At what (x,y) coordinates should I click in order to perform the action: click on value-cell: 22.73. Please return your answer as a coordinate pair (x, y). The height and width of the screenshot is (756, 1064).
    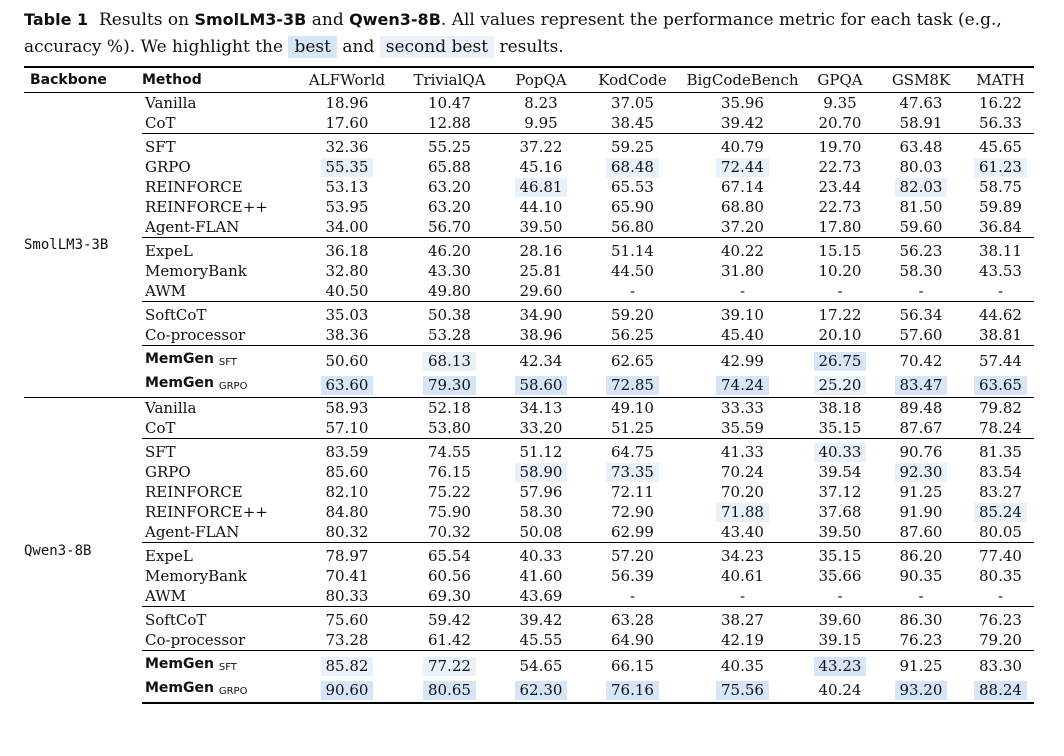
    Looking at the image, I should click on (840, 207).